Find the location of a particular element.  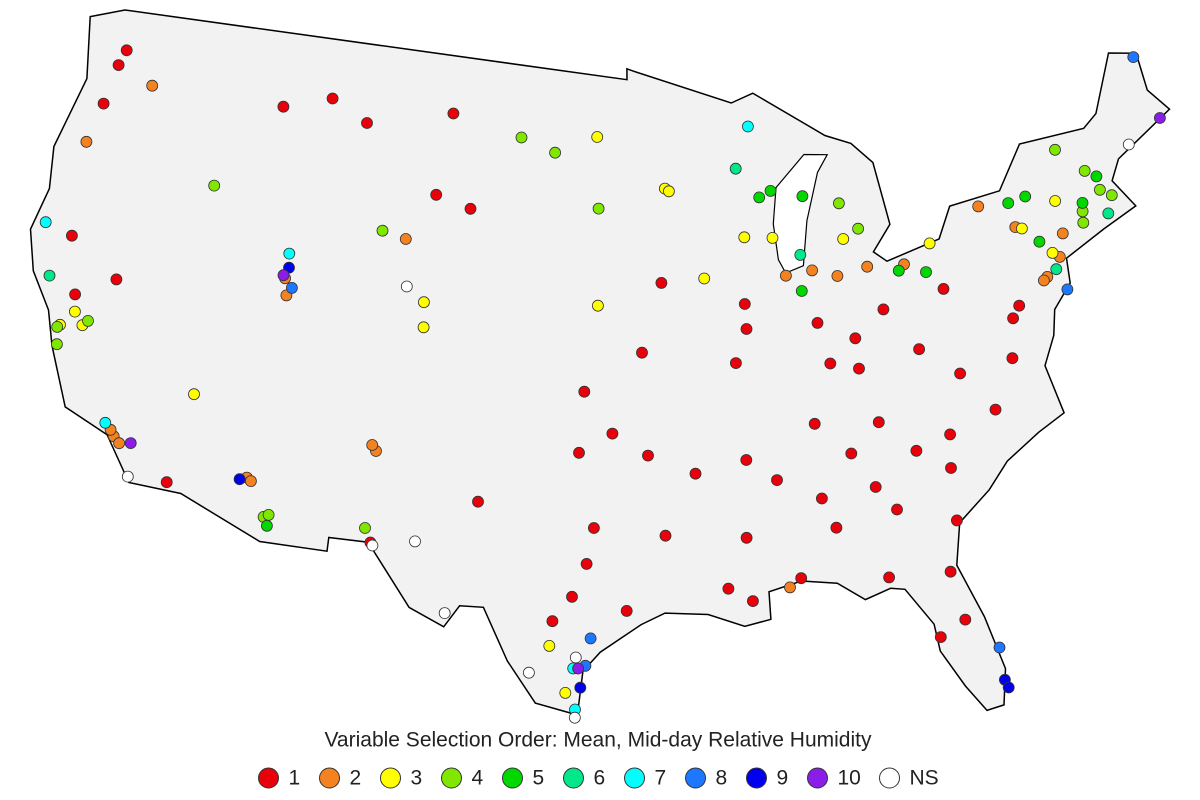

lake-michigan is located at coordinates (800, 213).